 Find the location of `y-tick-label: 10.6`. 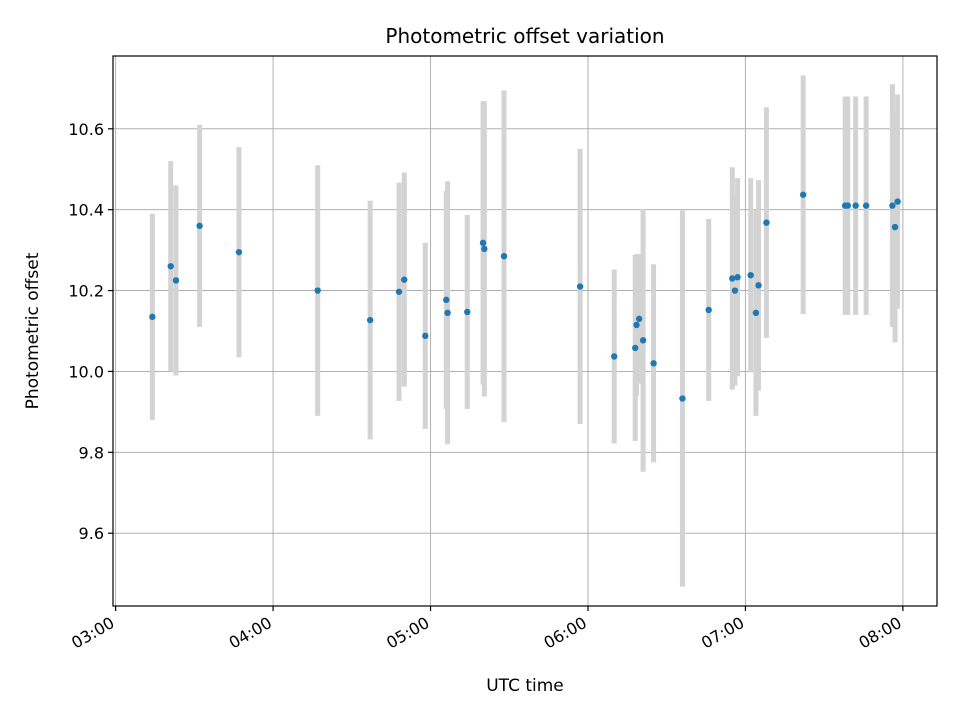

y-tick-label: 10.6 is located at coordinates (86, 129).